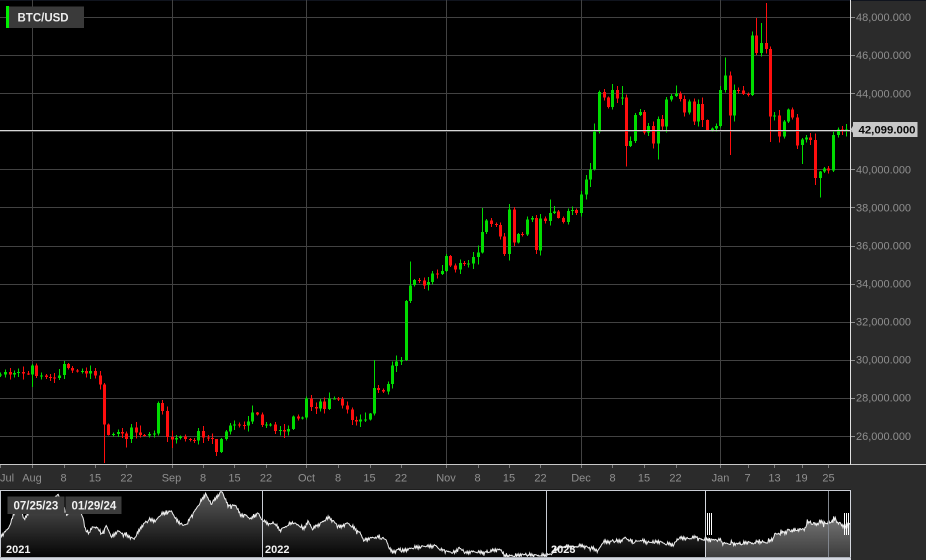 This screenshot has width=926, height=560. I want to click on svg-text: 44,000.000, so click(883, 94).